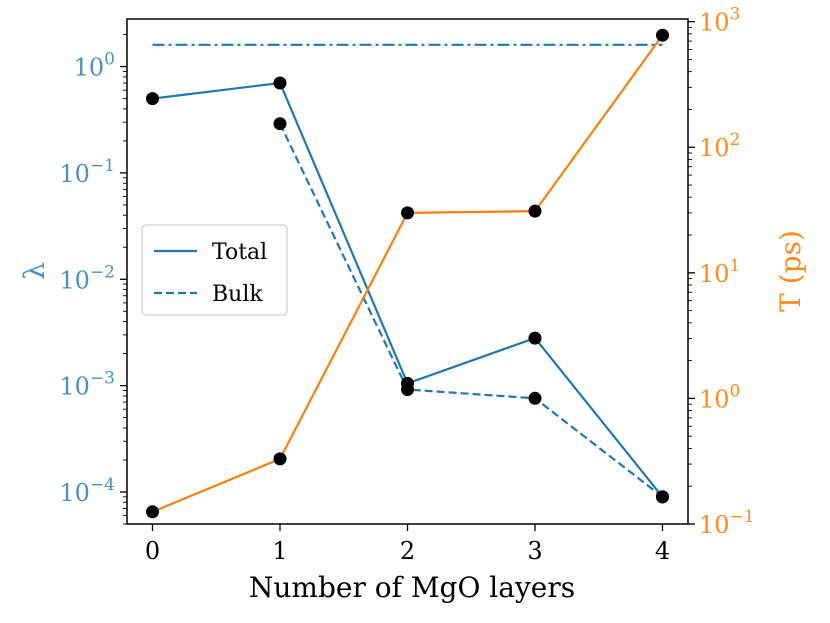 The image size is (830, 623). Describe the element at coordinates (790, 271) in the screenshot. I see `right-axis-label: T (ps)` at that location.